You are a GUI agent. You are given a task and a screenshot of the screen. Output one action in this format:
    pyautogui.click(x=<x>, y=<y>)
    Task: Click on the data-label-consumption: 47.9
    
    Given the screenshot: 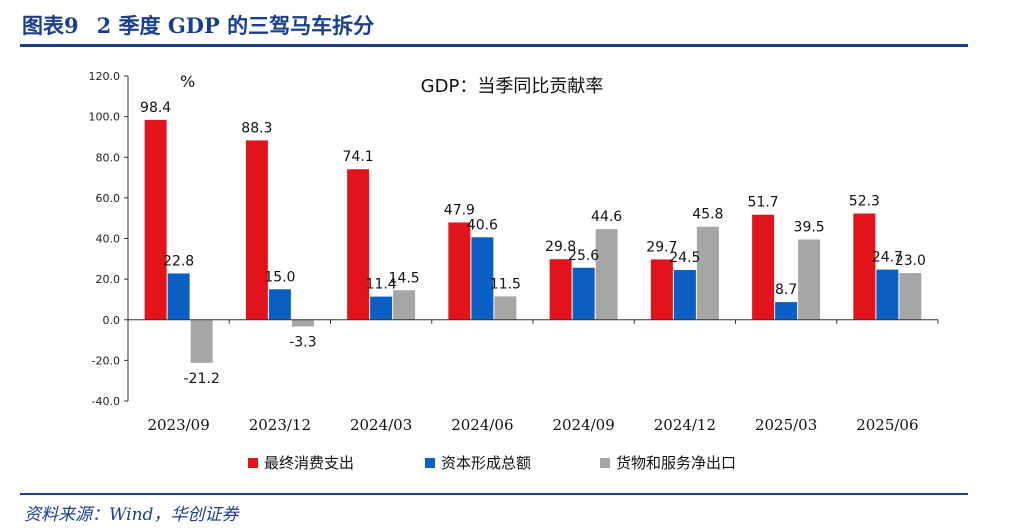 What is the action you would take?
    pyautogui.click(x=459, y=210)
    